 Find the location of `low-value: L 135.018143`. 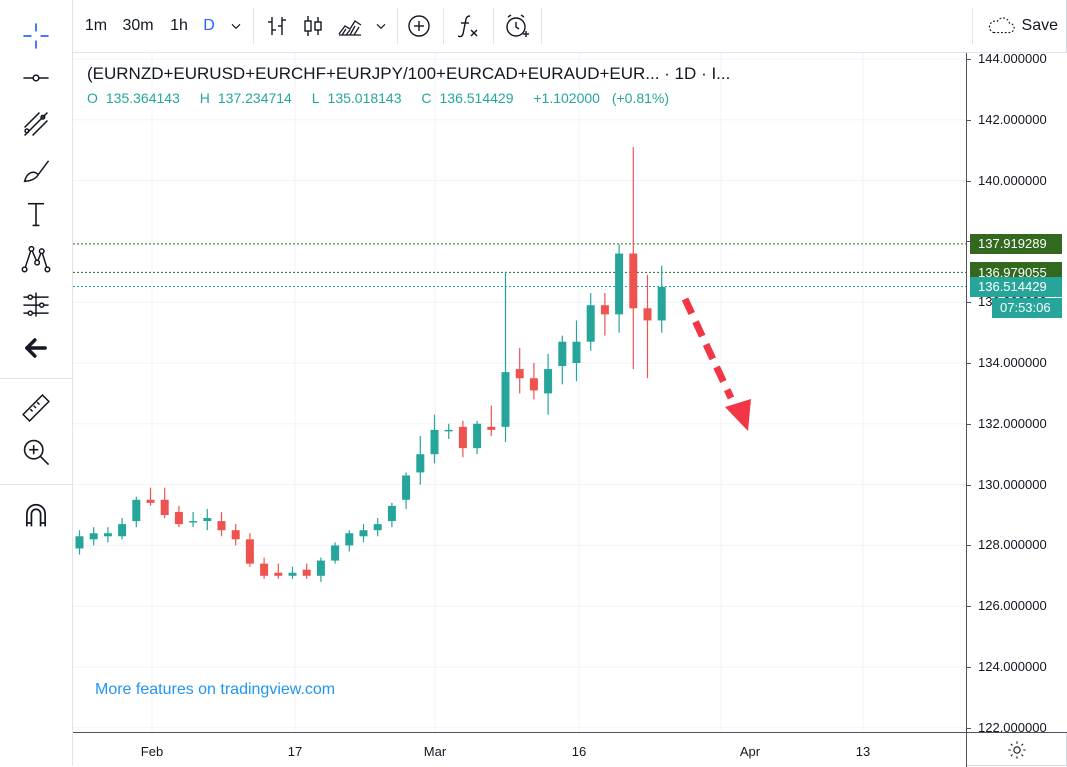

low-value: L 135.018143 is located at coordinates (356, 98).